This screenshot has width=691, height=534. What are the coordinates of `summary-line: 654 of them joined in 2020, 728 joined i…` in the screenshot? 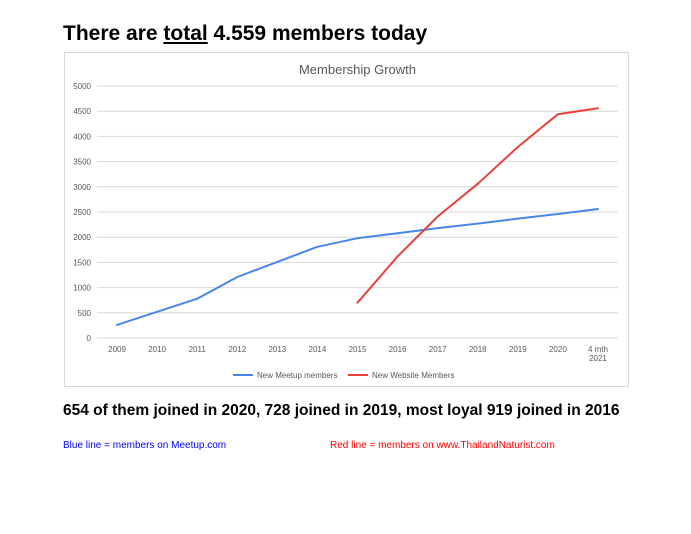 It's located at (341, 410).